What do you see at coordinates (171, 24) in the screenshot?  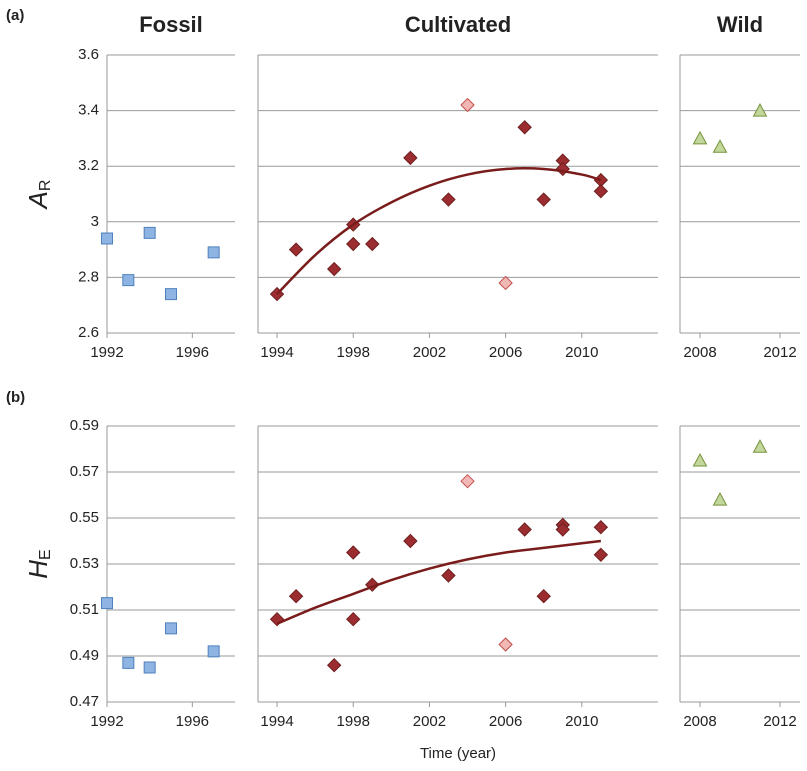 I see `panel-title: Fossil` at bounding box center [171, 24].